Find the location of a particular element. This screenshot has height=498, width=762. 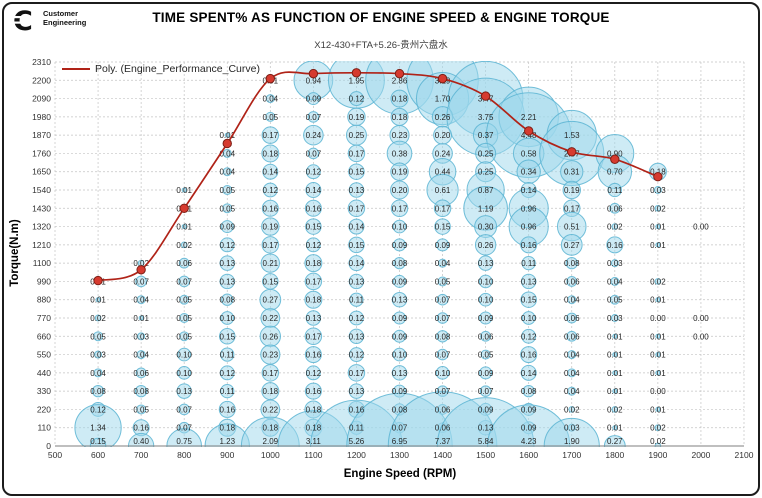

bubble-value-label: 0.18 is located at coordinates (400, 99).